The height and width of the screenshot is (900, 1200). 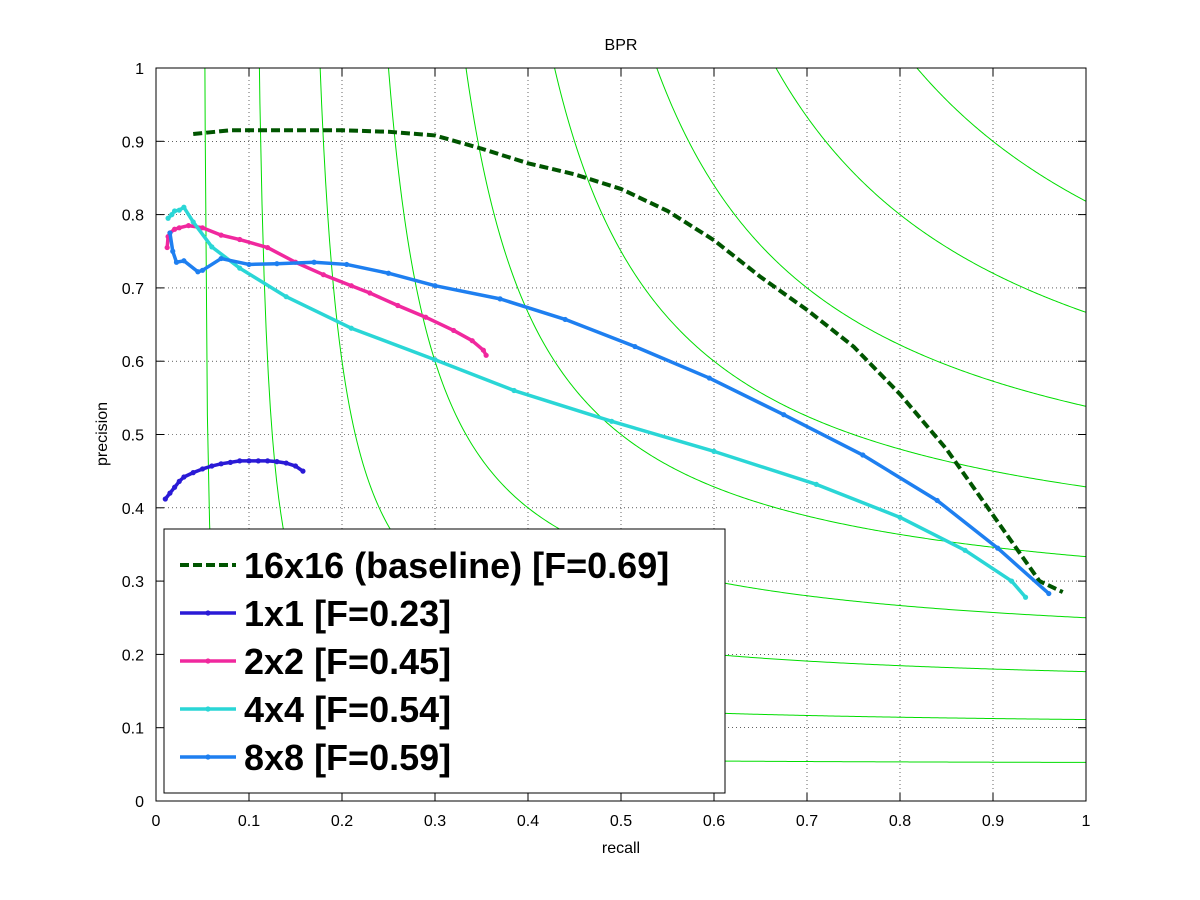 What do you see at coordinates (621, 821) in the screenshot?
I see `x-tick-label: 0.5` at bounding box center [621, 821].